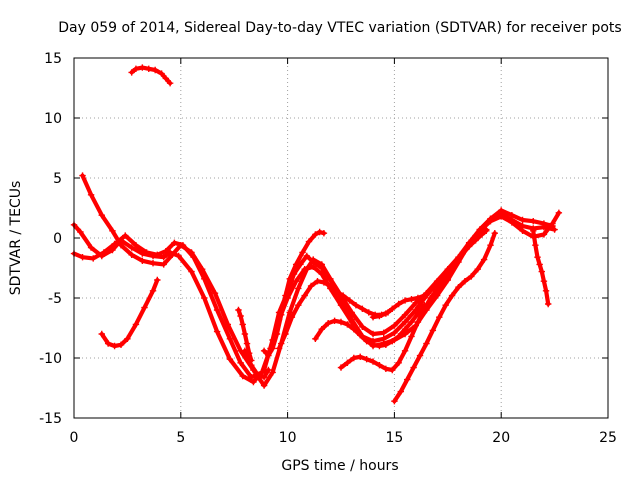 This screenshot has width=640, height=480. Describe the element at coordinates (53, 119) in the screenshot. I see `y-tick-label: 10` at that location.